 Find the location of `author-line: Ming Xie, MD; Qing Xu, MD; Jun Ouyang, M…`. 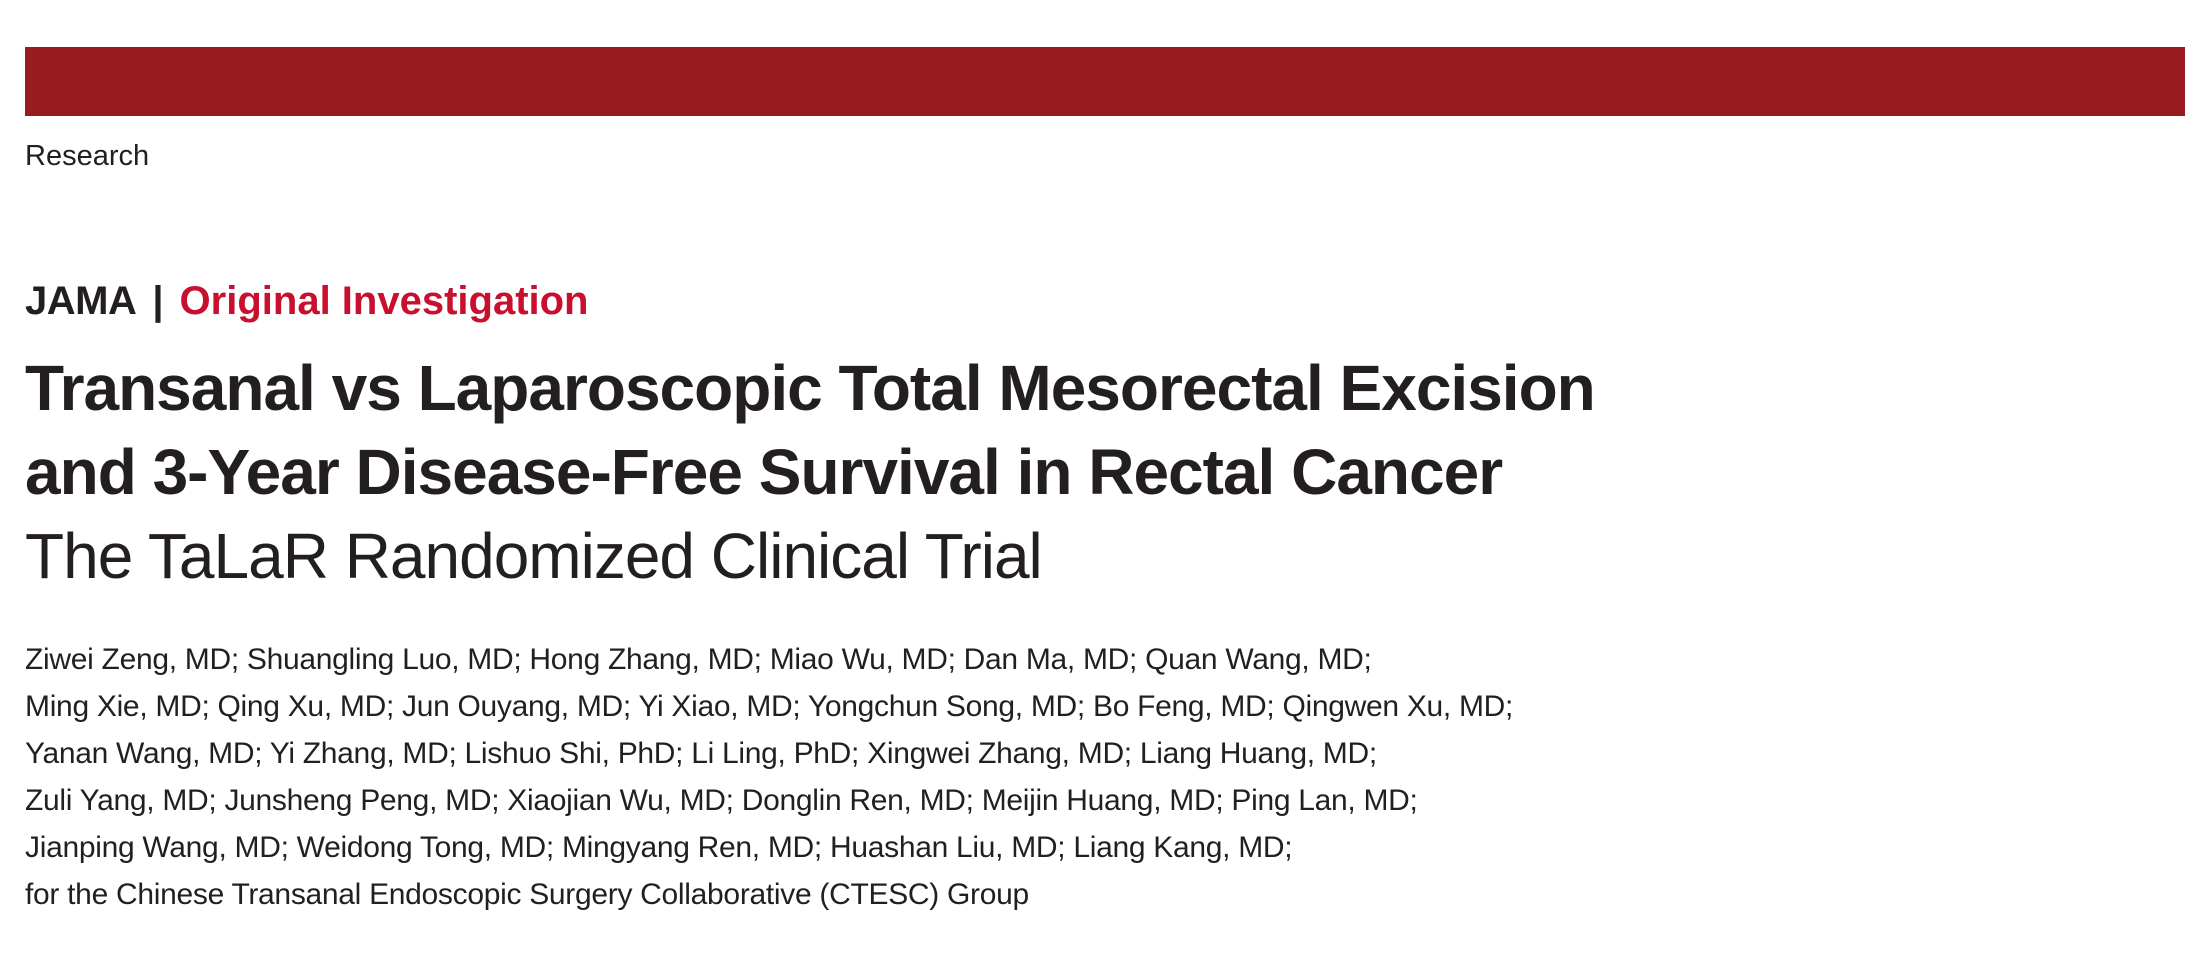

author-line: Ming Xie, MD; Qing Xu, MD; Jun Ouyang, M… is located at coordinates (769, 706).